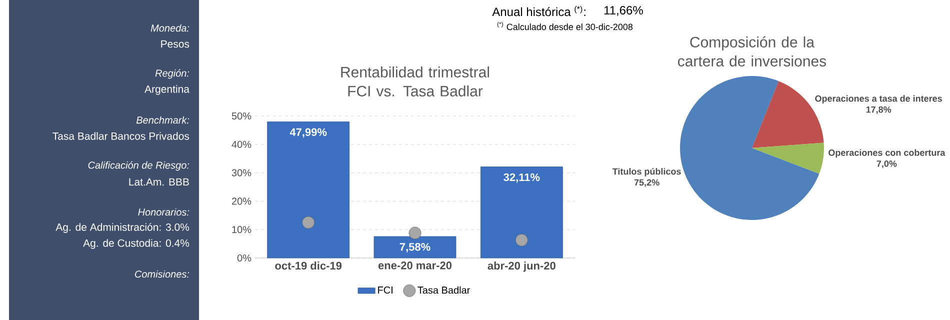 This screenshot has height=320, width=950. What do you see at coordinates (172, 74) in the screenshot?
I see `text: Región:` at bounding box center [172, 74].